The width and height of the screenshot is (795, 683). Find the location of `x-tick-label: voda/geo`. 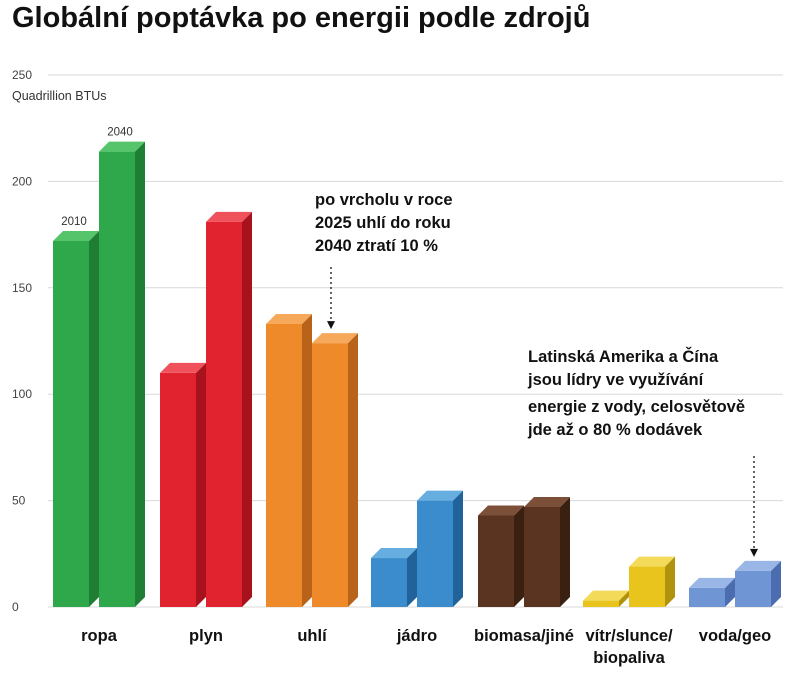

x-tick-label: voda/geo is located at coordinates (735, 636).